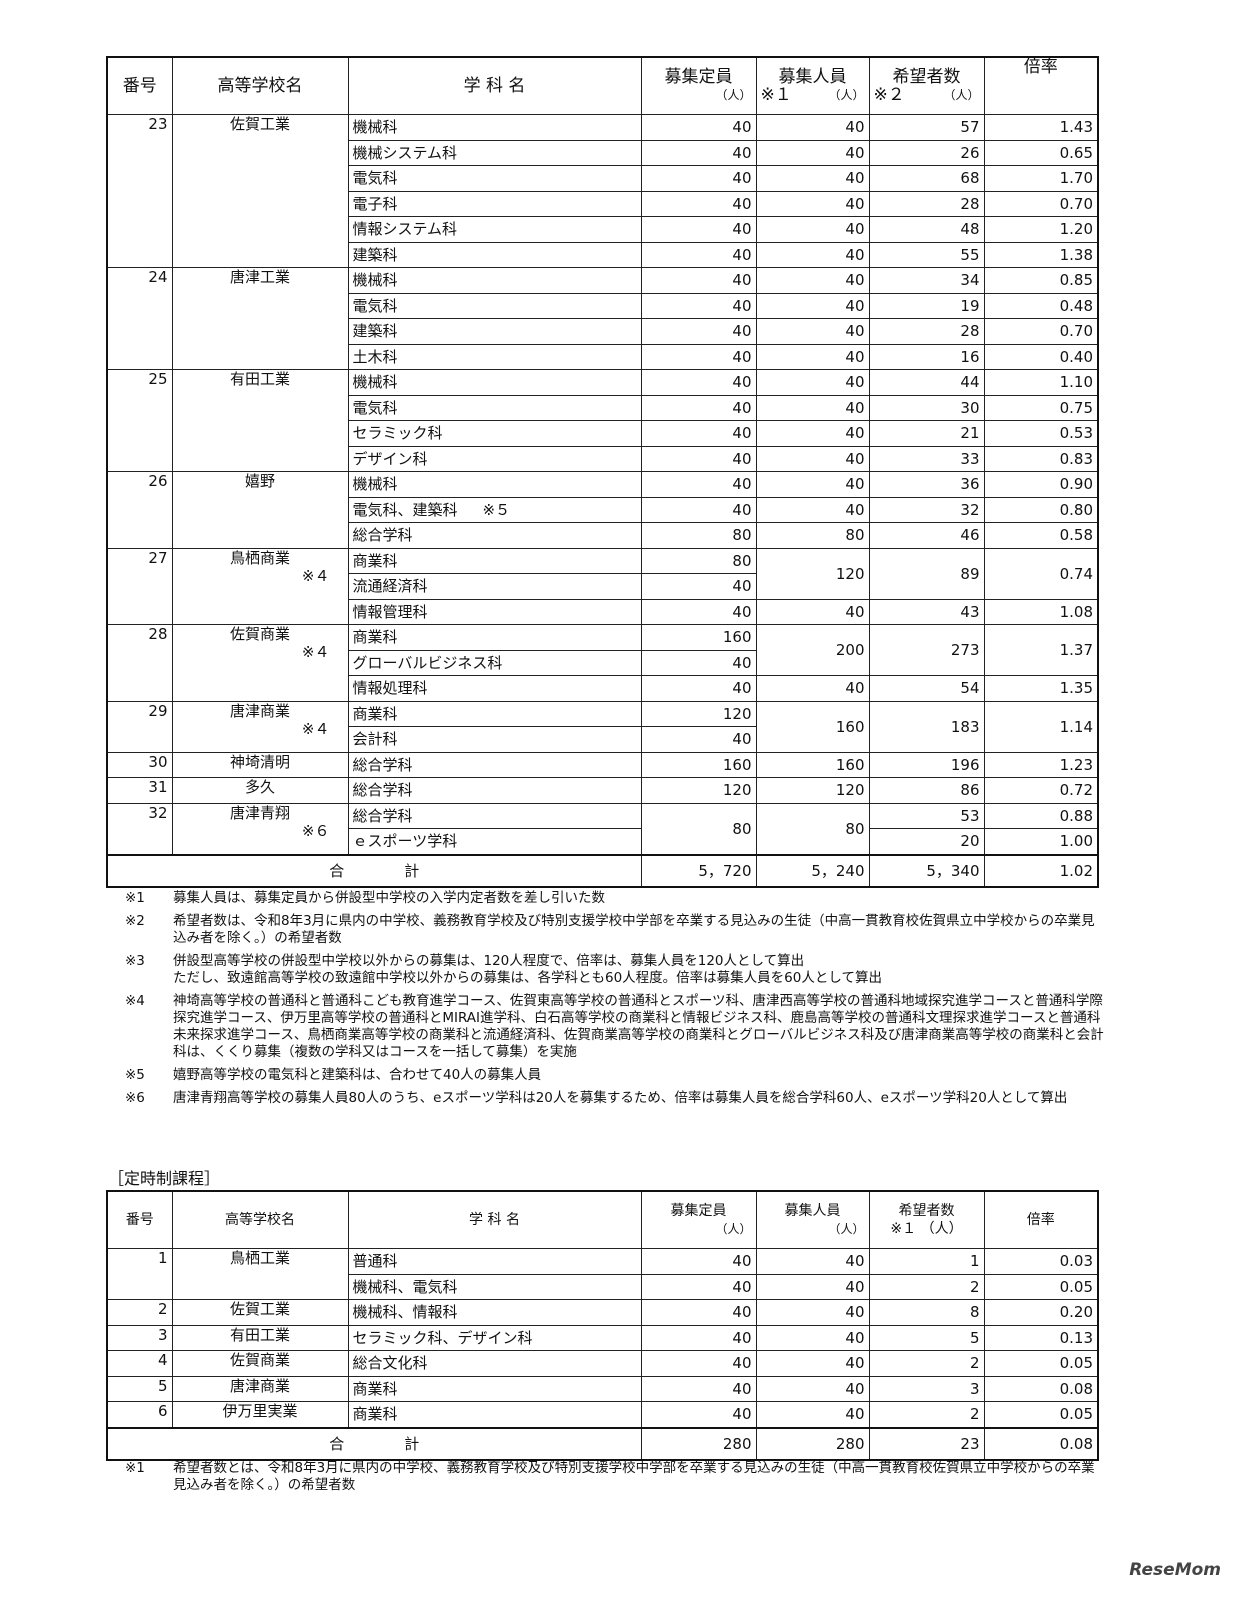  I want to click on school-name-text: 多久, so click(259, 787).